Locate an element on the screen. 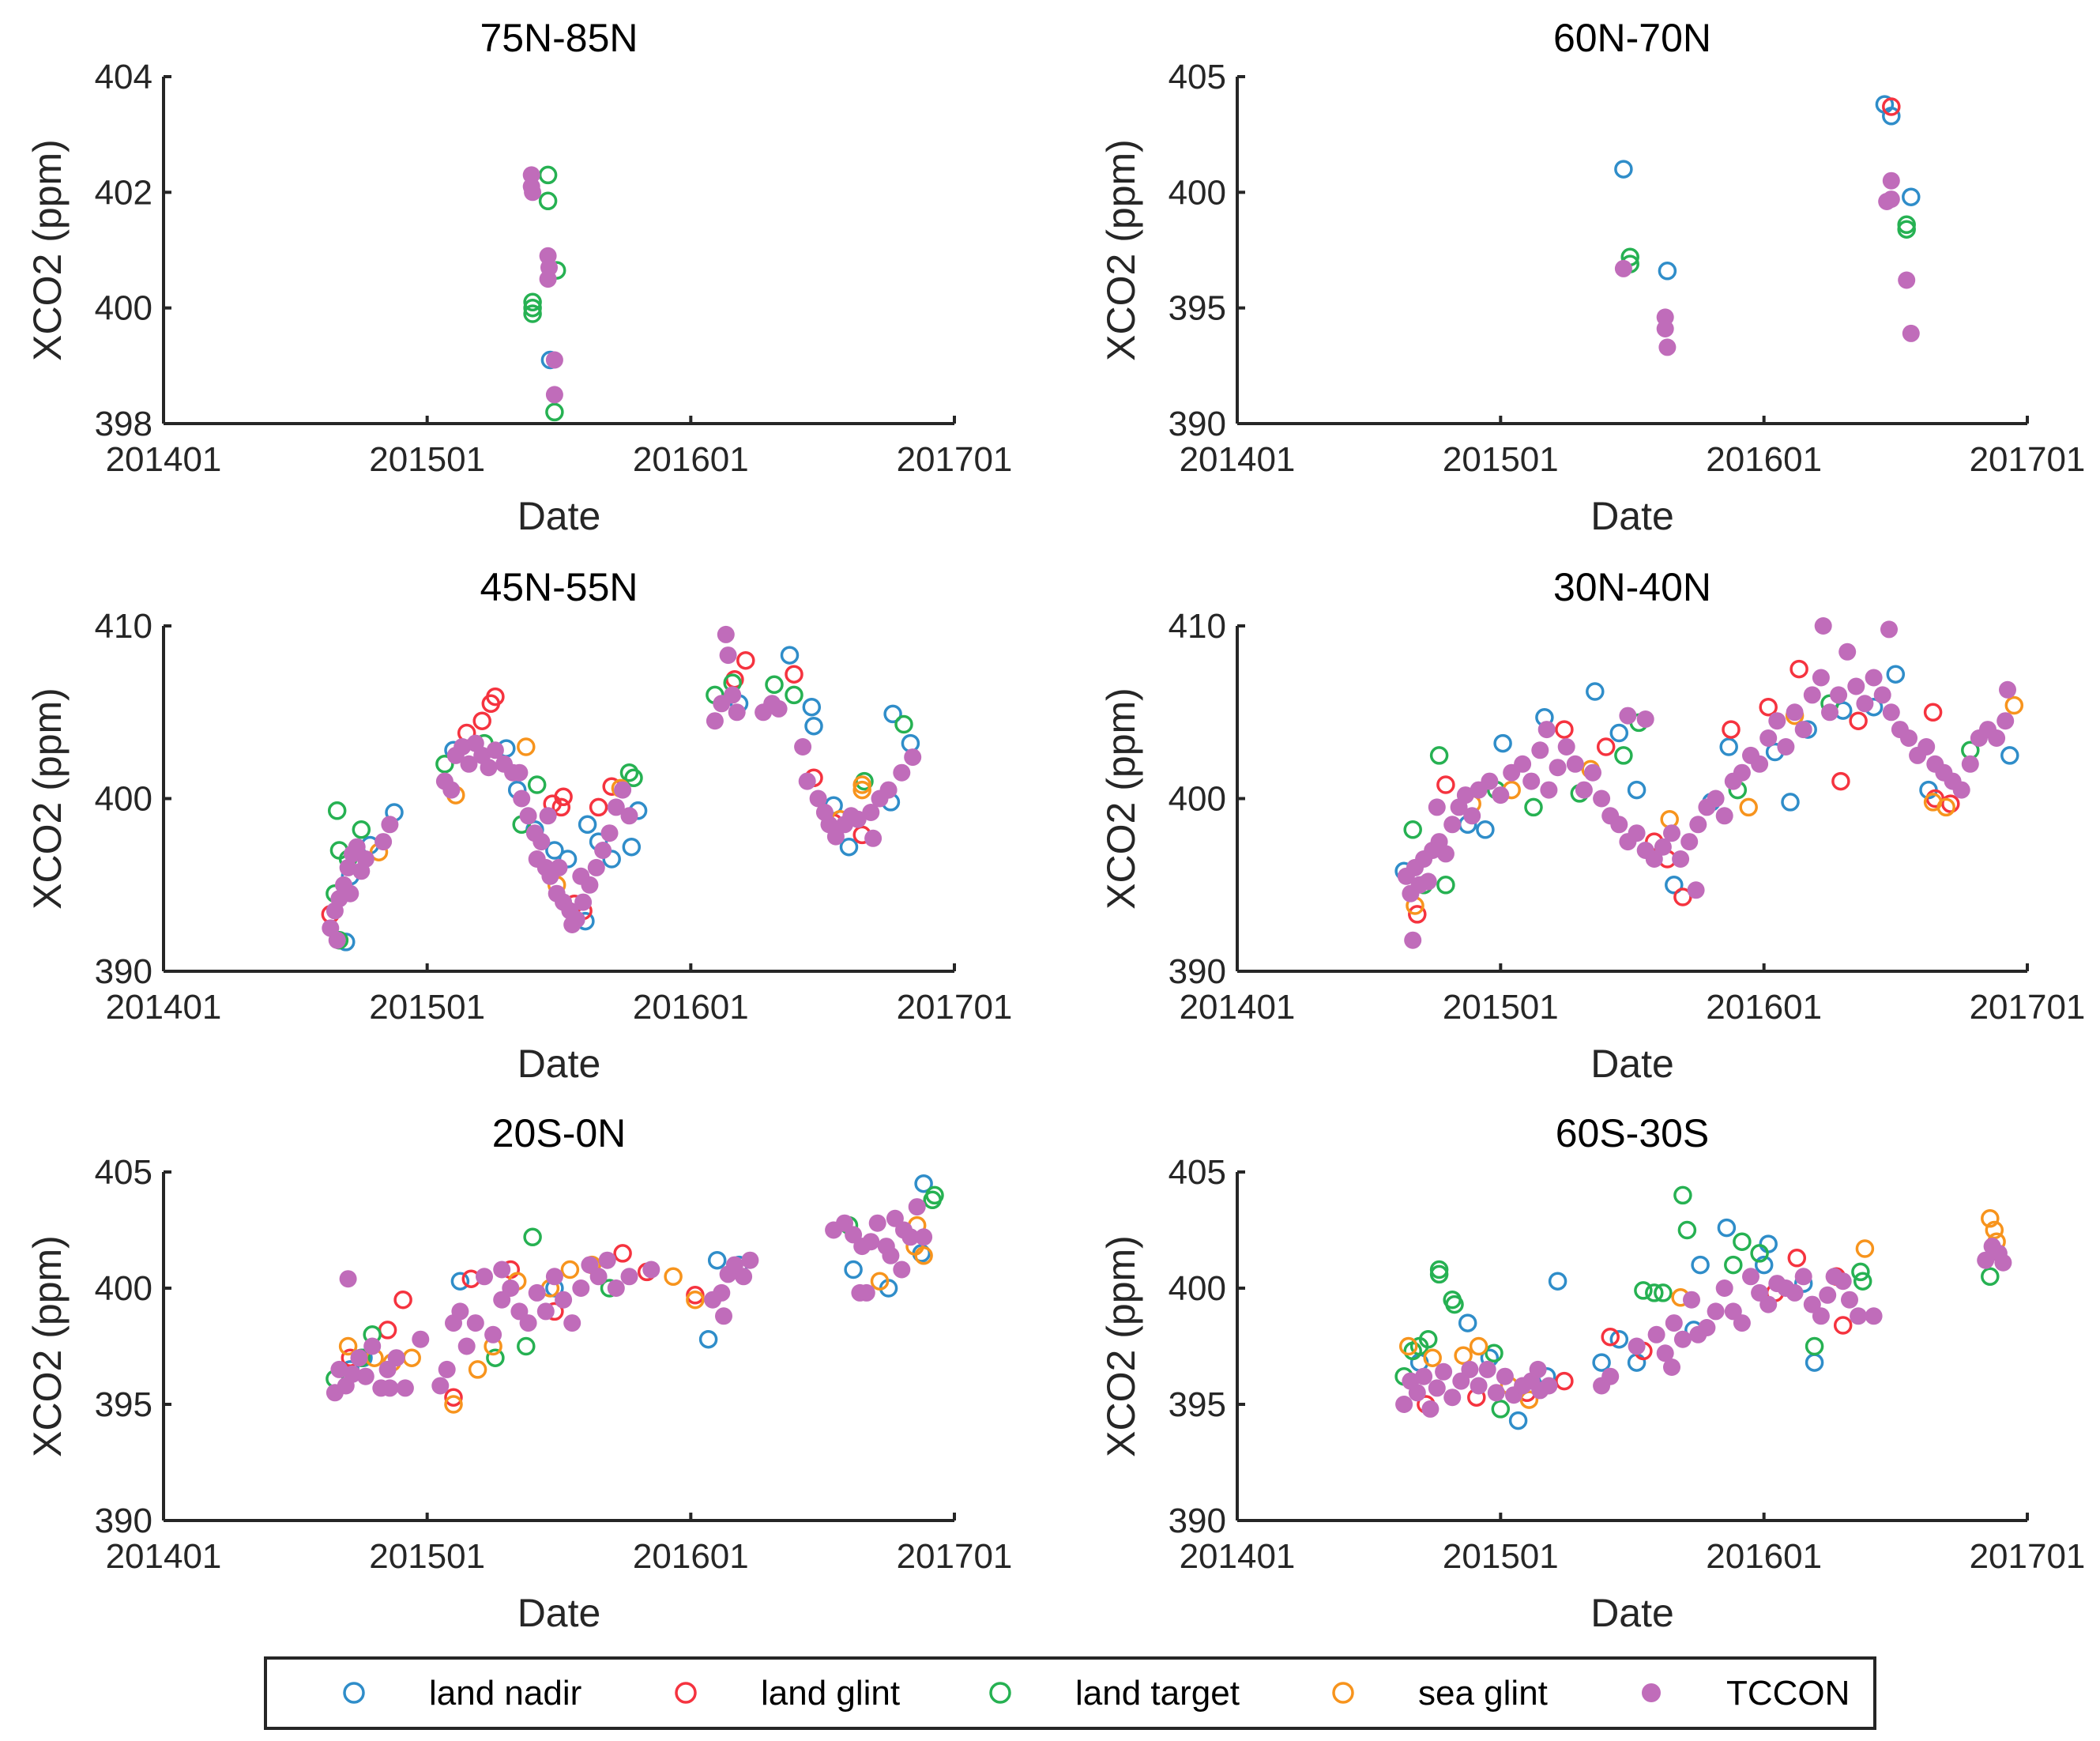 This screenshot has width=2100, height=1741. legend-label: land glint is located at coordinates (830, 1693).